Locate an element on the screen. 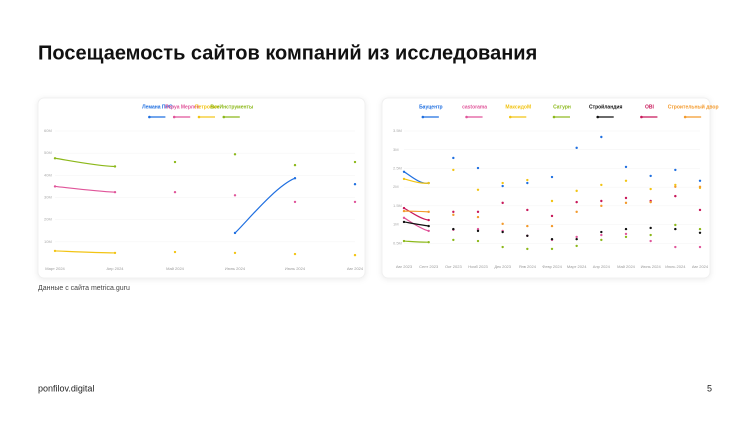 The height and width of the screenshot is (422, 751). legend-label: Строительный двор is located at coordinates (693, 106).